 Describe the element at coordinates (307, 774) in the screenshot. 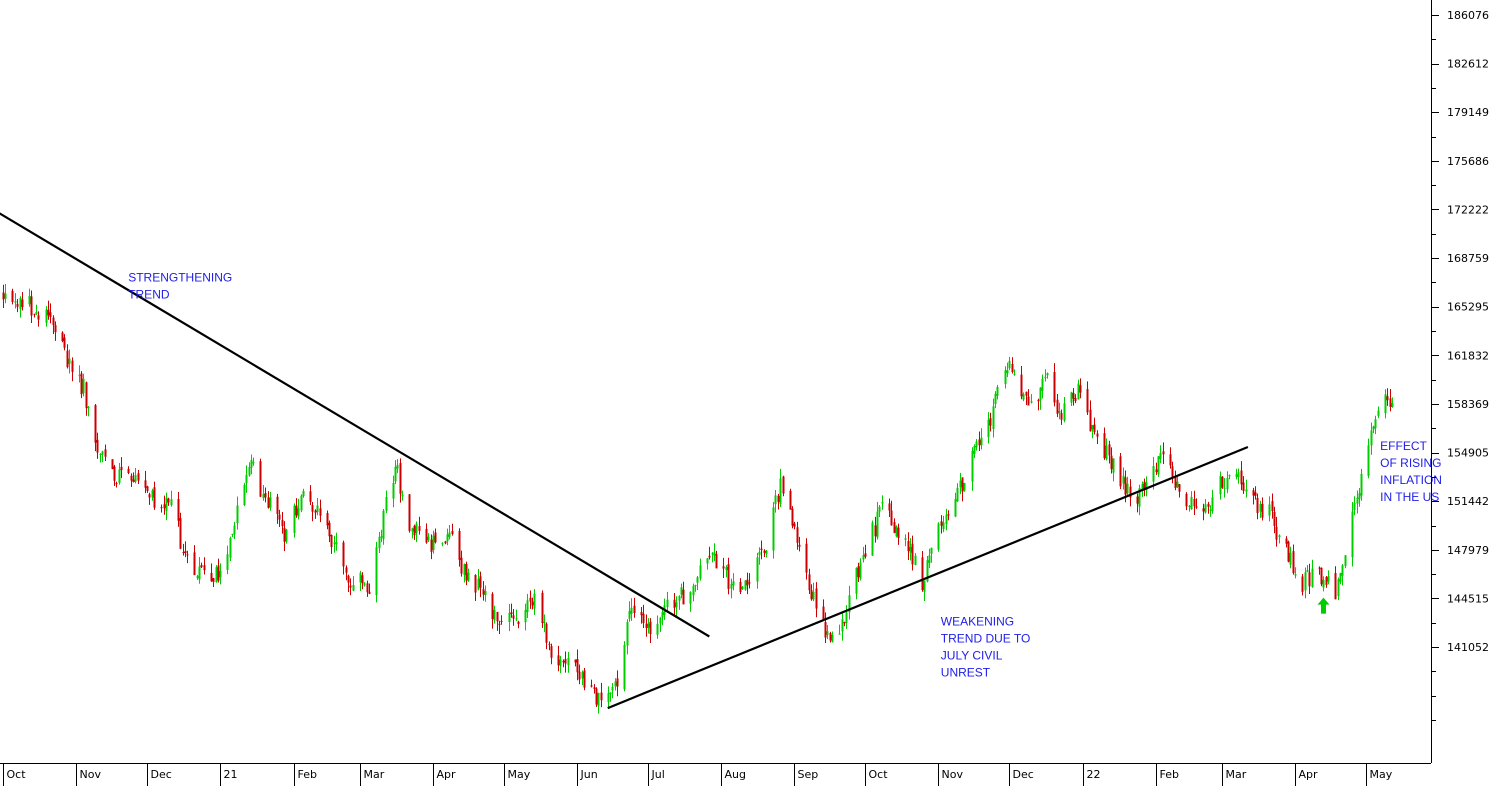

I see `x-tick-label: Feb` at that location.